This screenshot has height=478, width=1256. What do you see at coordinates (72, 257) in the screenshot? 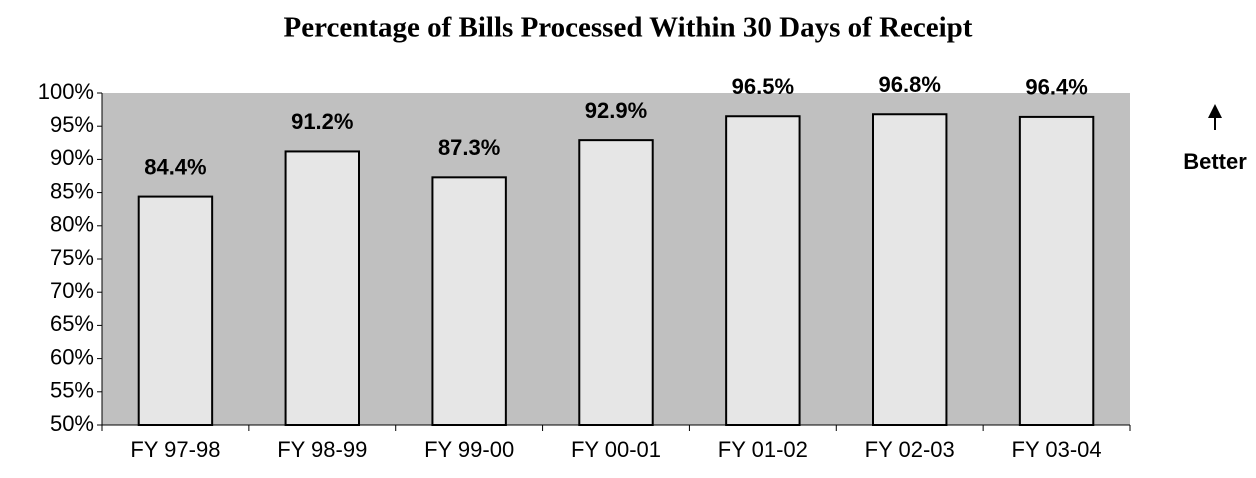
I see `y-tick-label: 75%` at bounding box center [72, 257].